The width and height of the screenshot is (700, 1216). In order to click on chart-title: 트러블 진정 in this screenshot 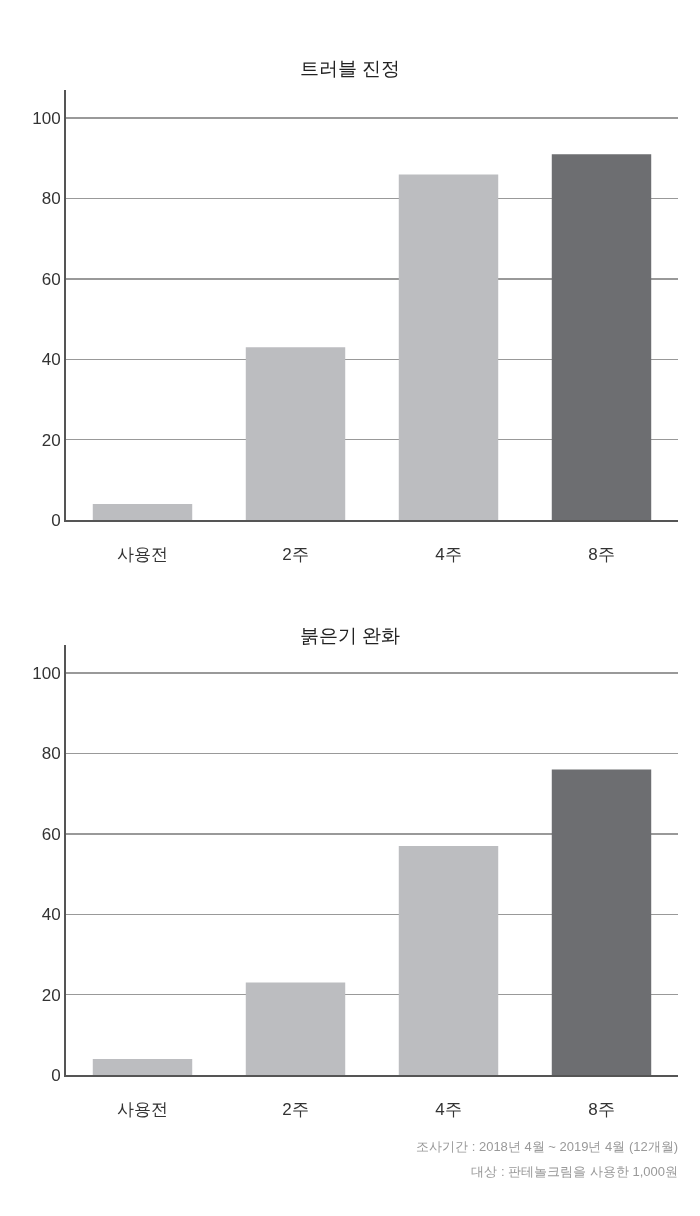, I will do `click(350, 68)`.